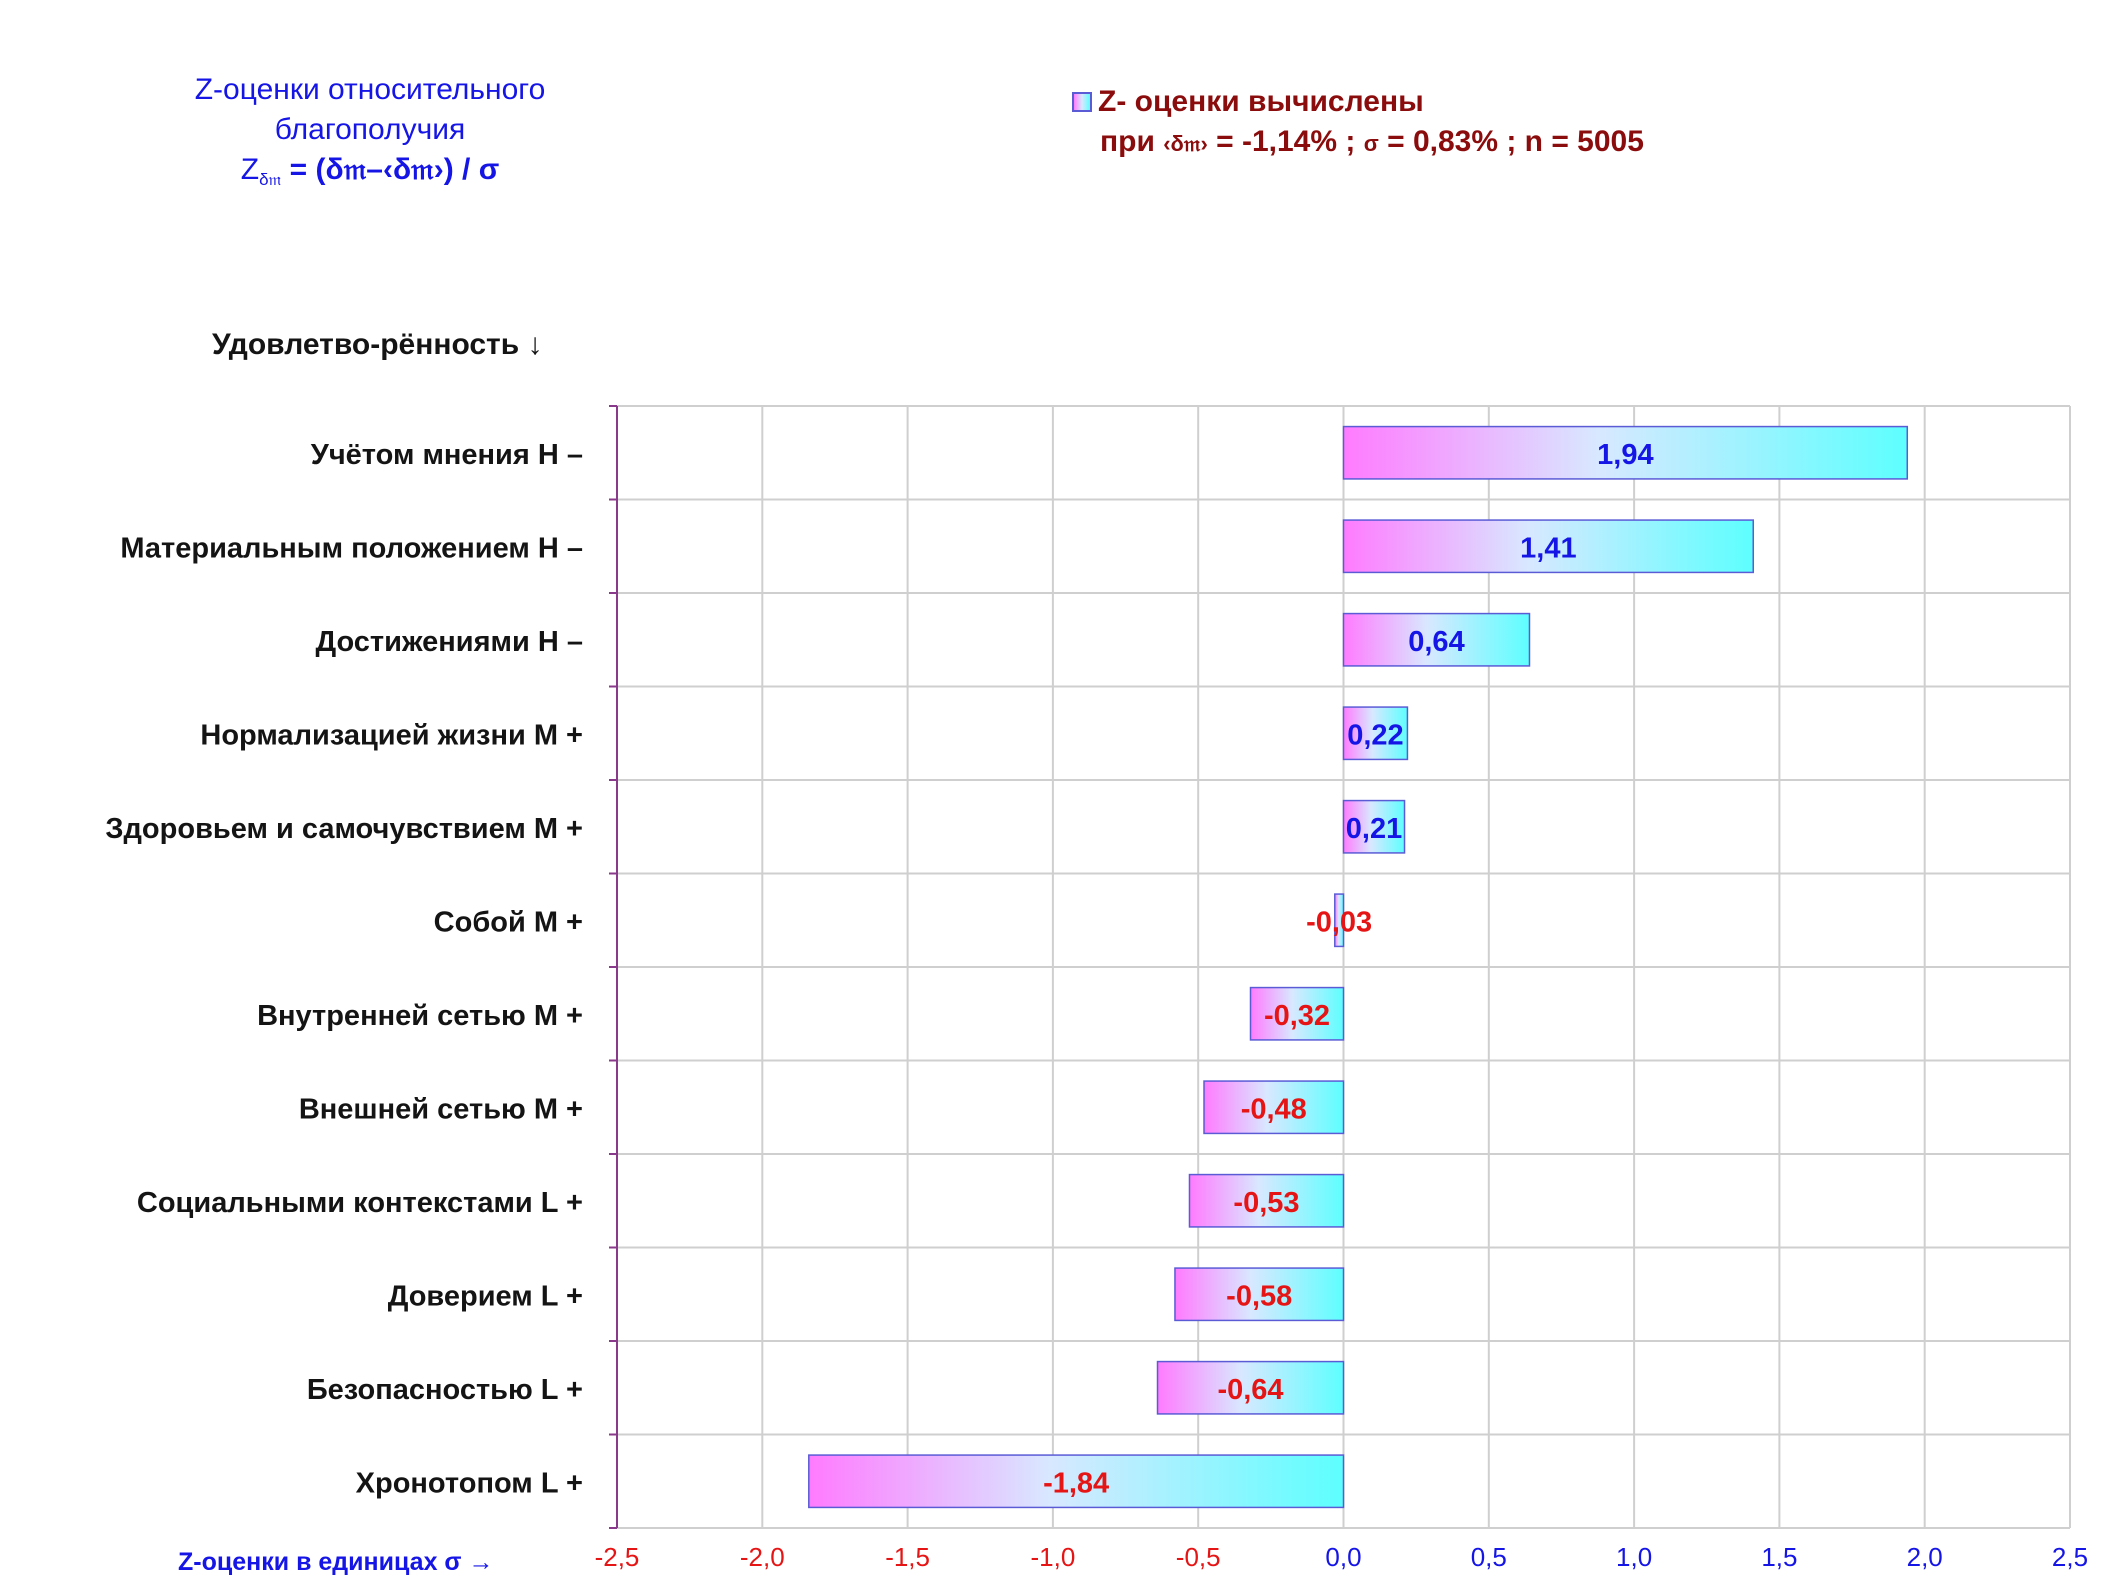  I want to click on category-label: Внутренней сетью M +, so click(420, 1016).